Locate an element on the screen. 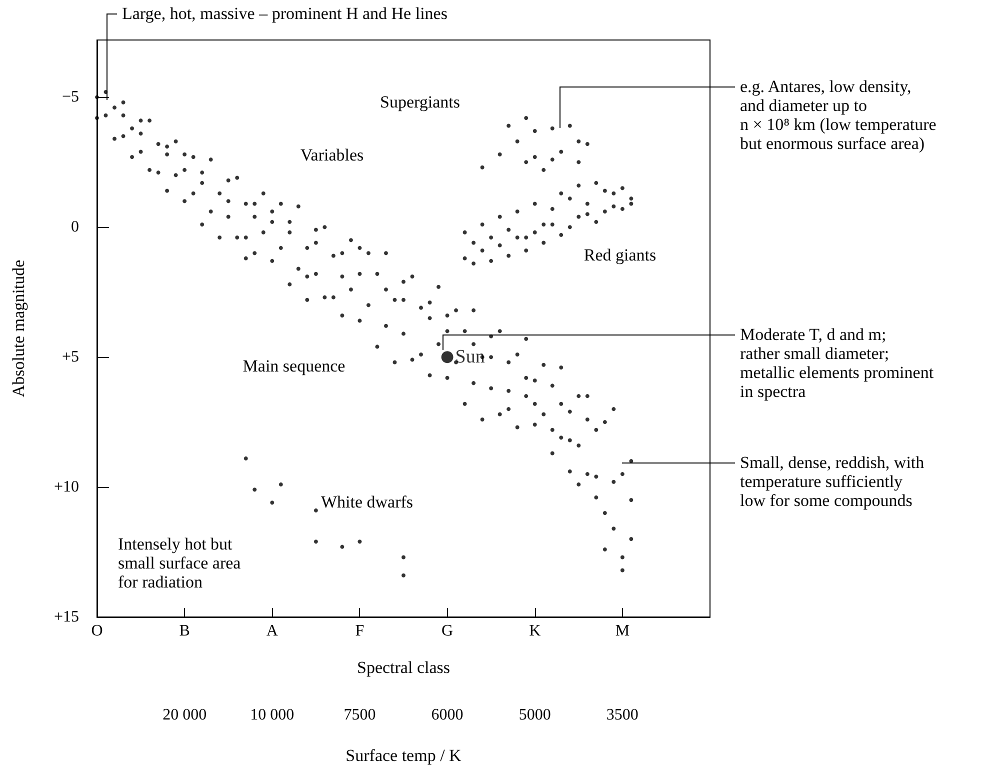  annotation: Variables is located at coordinates (332, 155).